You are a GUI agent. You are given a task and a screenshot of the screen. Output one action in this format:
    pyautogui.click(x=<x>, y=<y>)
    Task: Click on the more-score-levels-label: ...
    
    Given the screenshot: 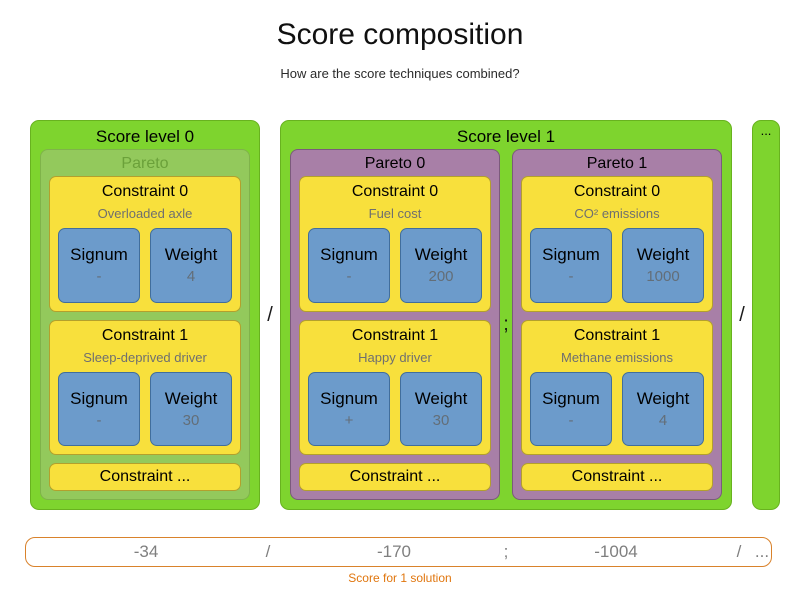 What is the action you would take?
    pyautogui.click(x=766, y=130)
    